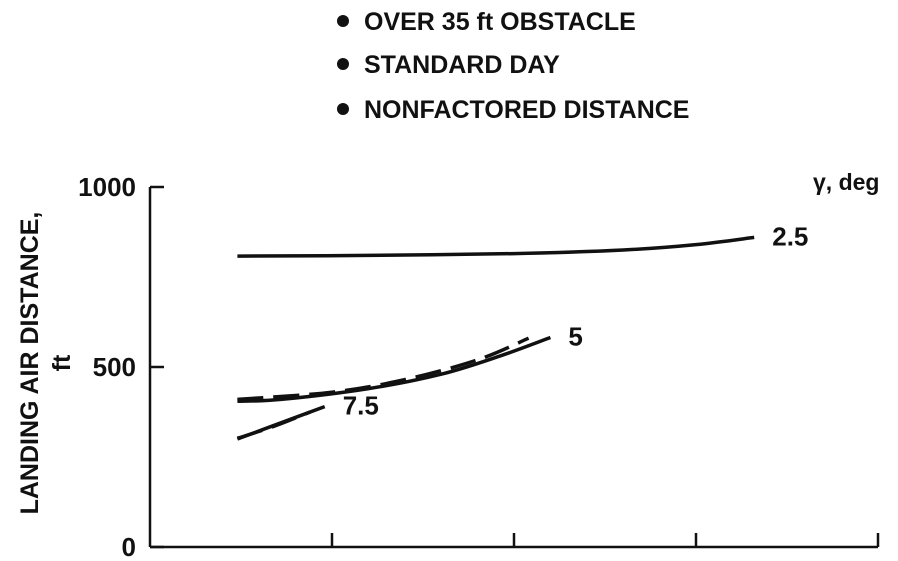 This screenshot has height=561, width=898. I want to click on note-obstacle: OVER 35 ft OBSTACLE, so click(500, 22).